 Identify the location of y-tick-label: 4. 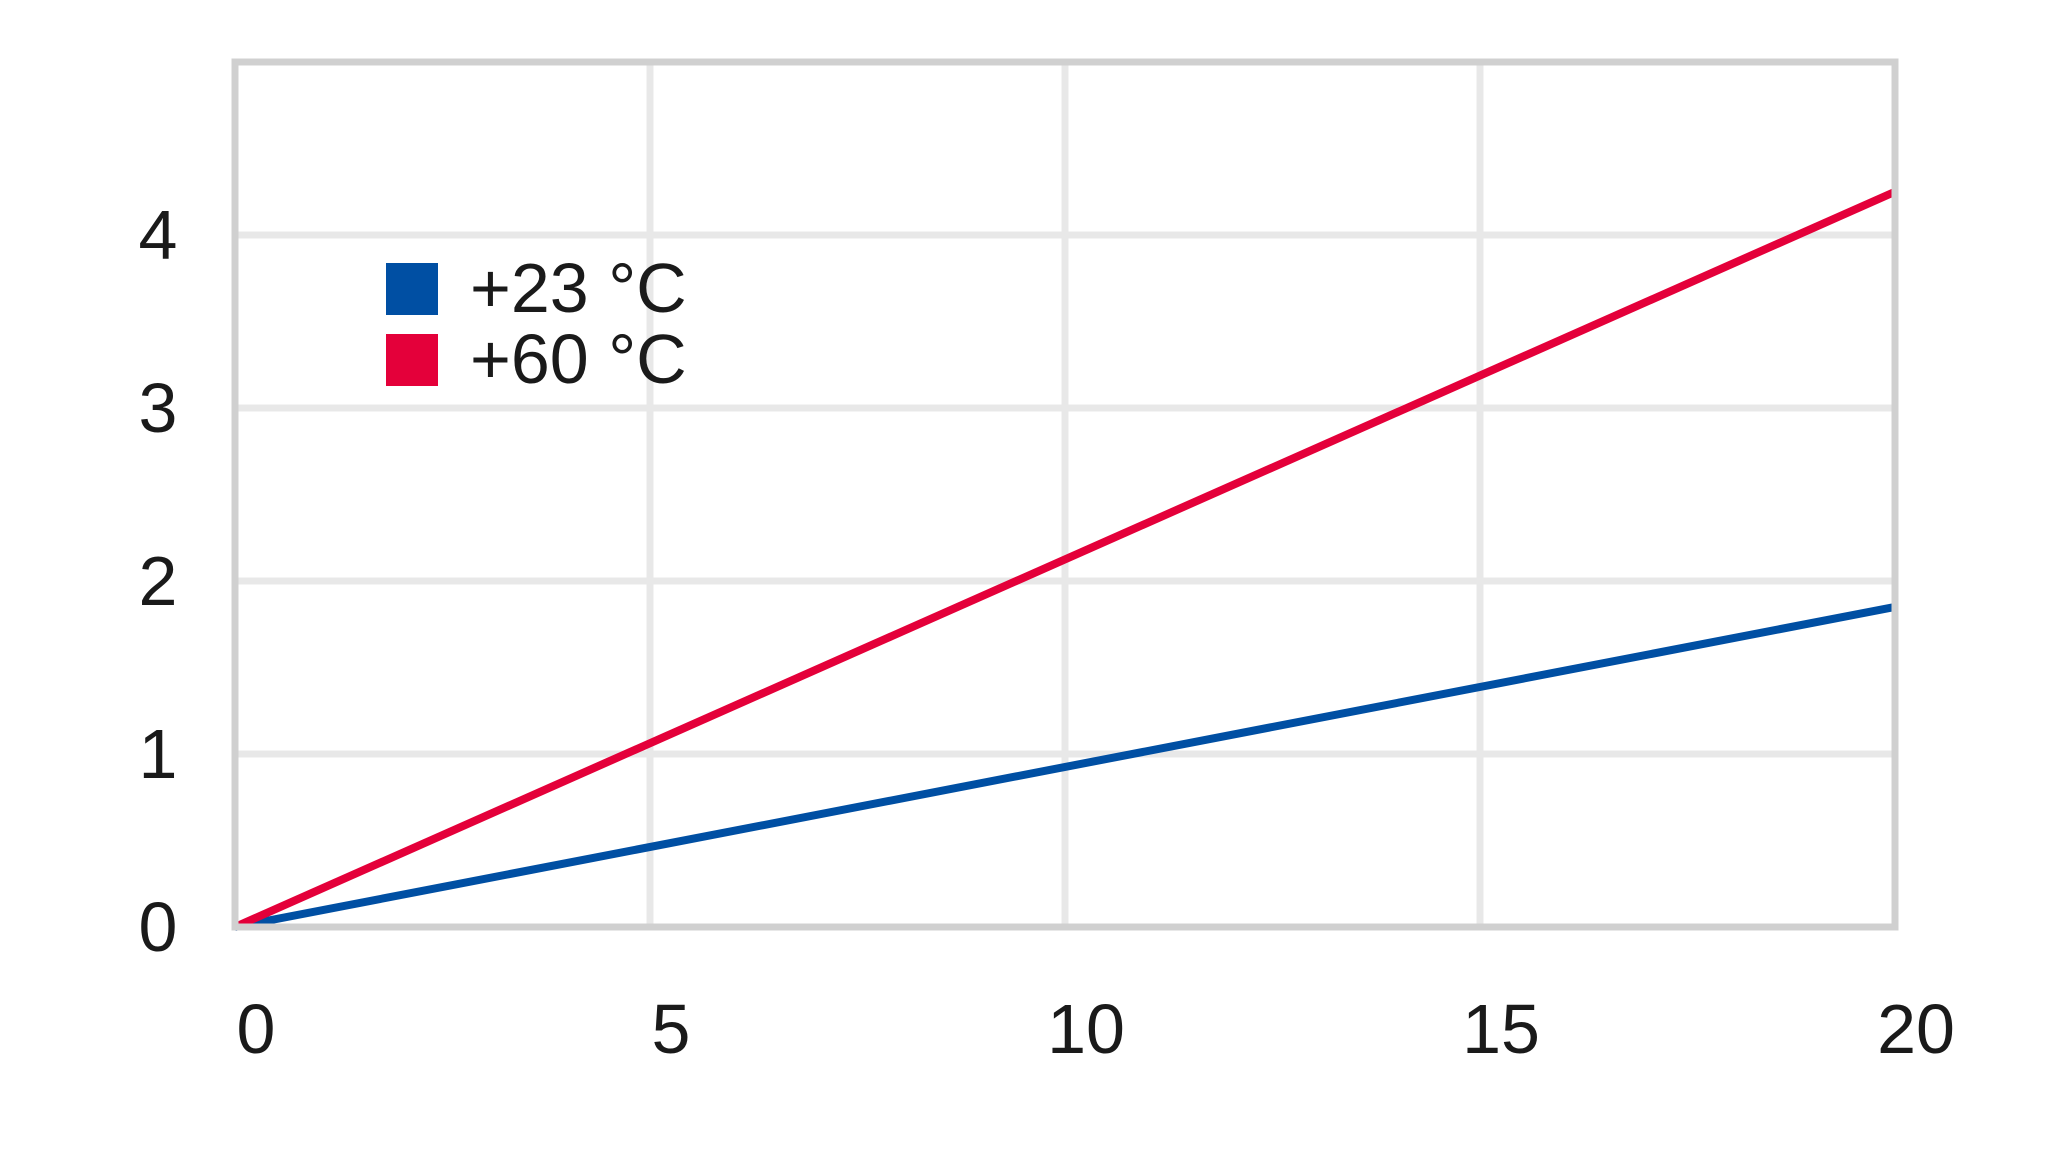
(158, 235).